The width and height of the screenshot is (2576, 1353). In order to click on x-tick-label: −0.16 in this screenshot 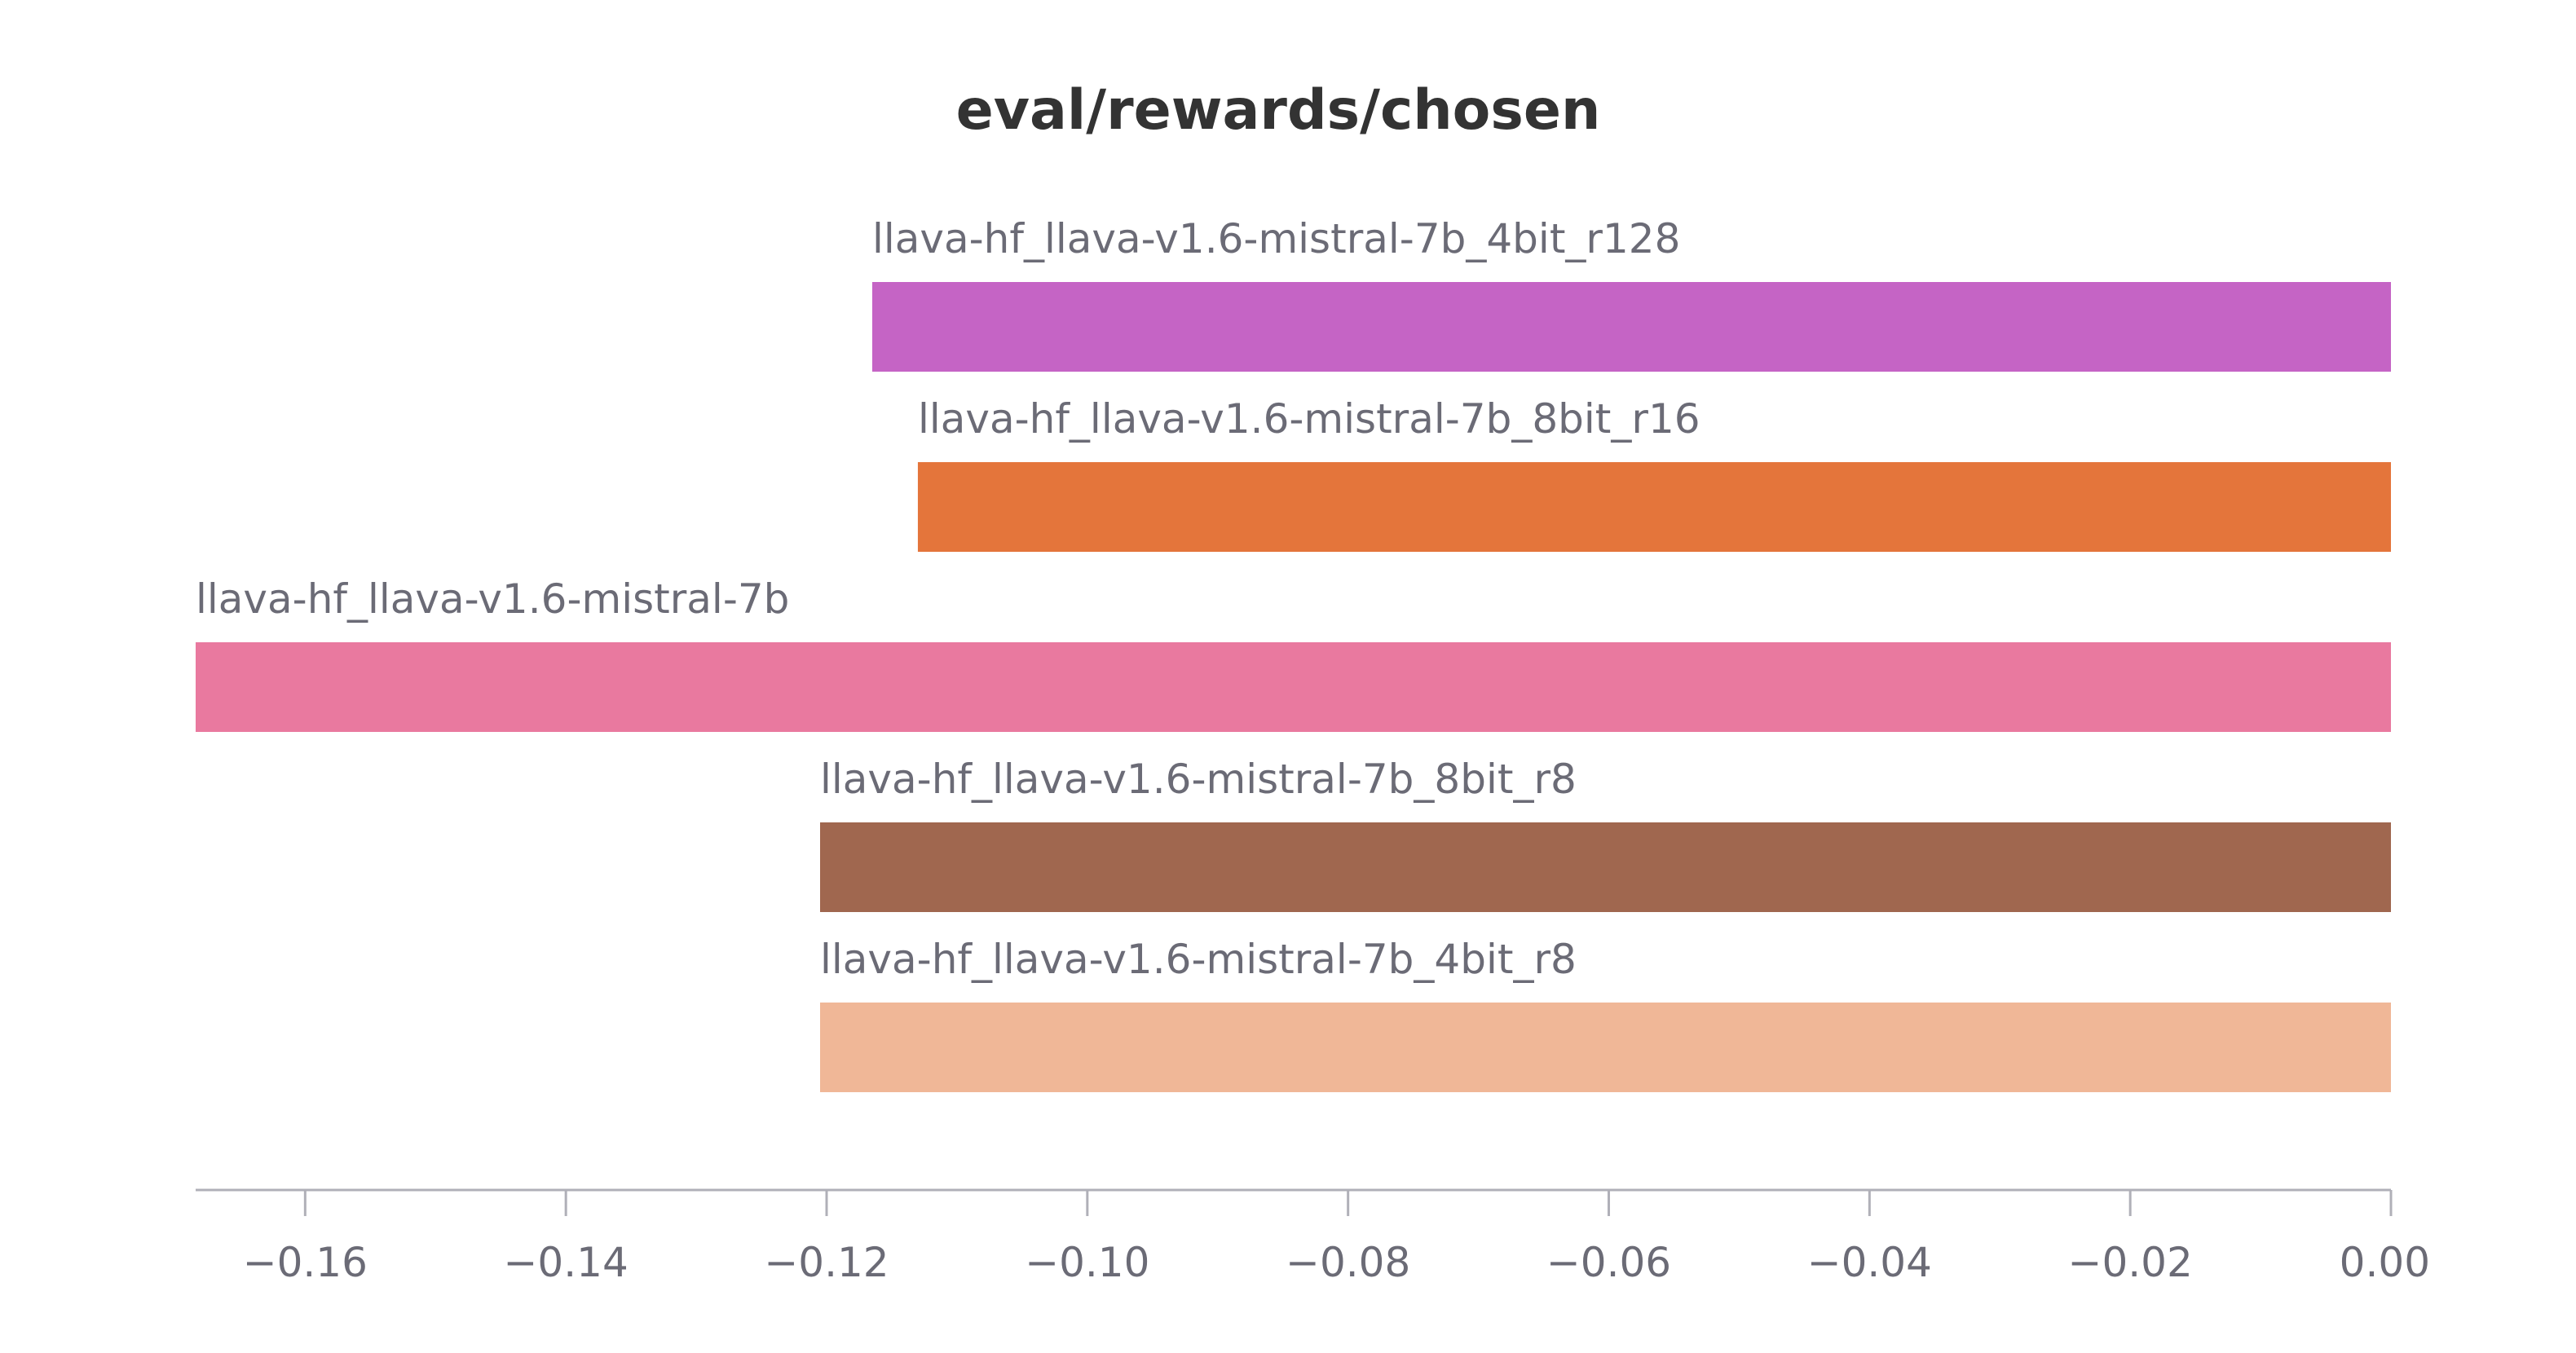, I will do `click(305, 1262)`.